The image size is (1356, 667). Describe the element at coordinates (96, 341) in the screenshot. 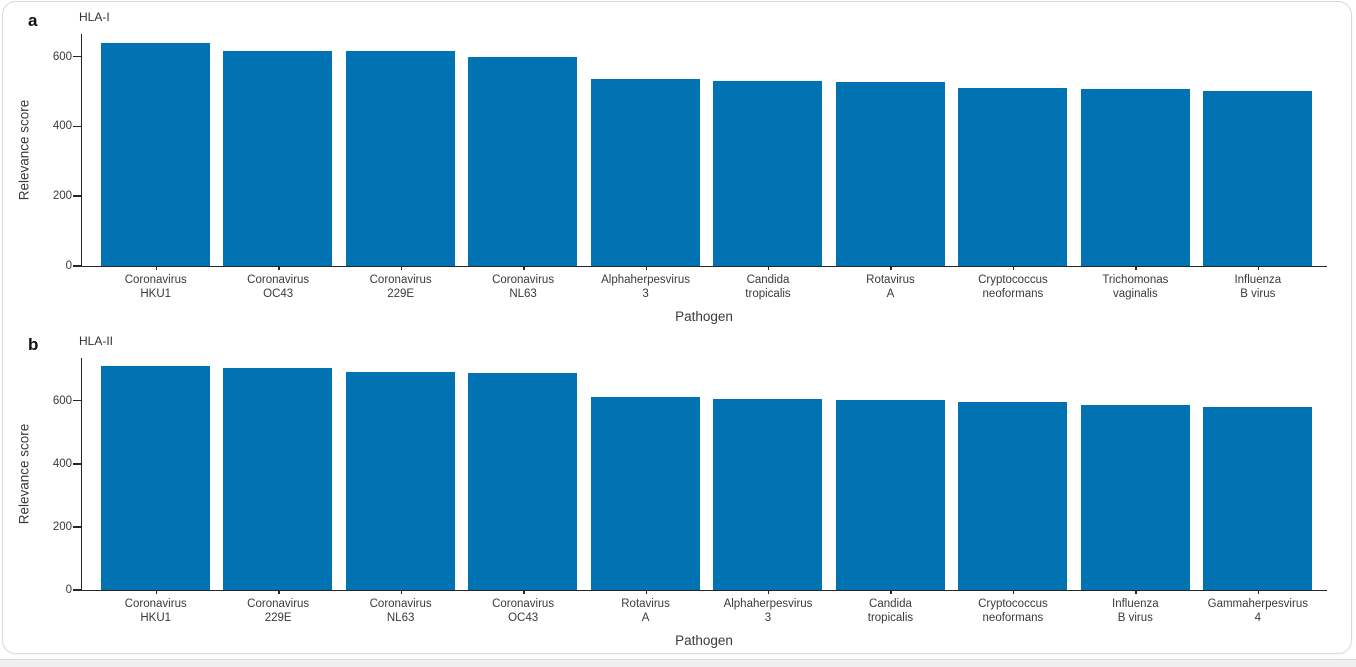

I see `chart-title-hla-ii: HLA-II` at that location.